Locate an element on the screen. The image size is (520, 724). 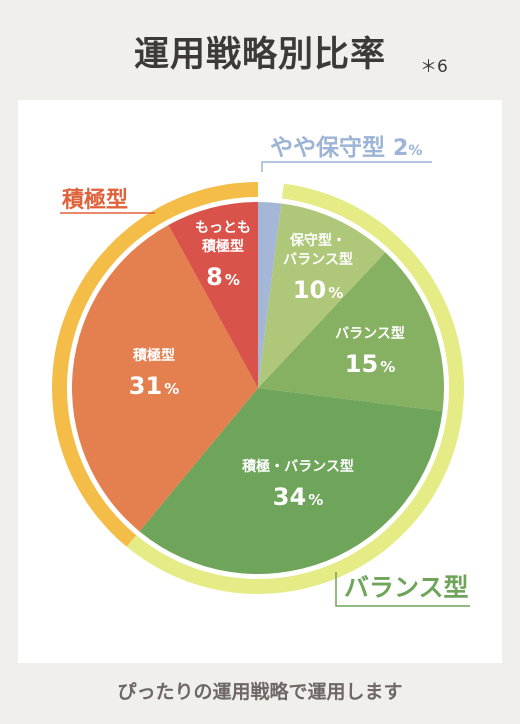
svg-text: バランス型 is located at coordinates (406, 587).